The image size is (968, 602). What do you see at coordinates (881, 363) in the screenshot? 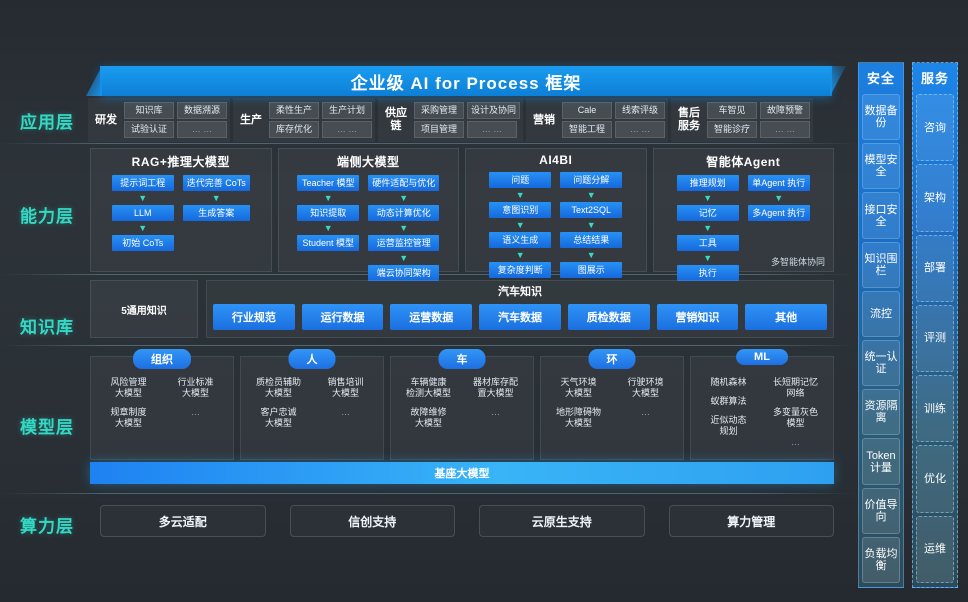
I see `security-item: 统一认证` at bounding box center [881, 363].